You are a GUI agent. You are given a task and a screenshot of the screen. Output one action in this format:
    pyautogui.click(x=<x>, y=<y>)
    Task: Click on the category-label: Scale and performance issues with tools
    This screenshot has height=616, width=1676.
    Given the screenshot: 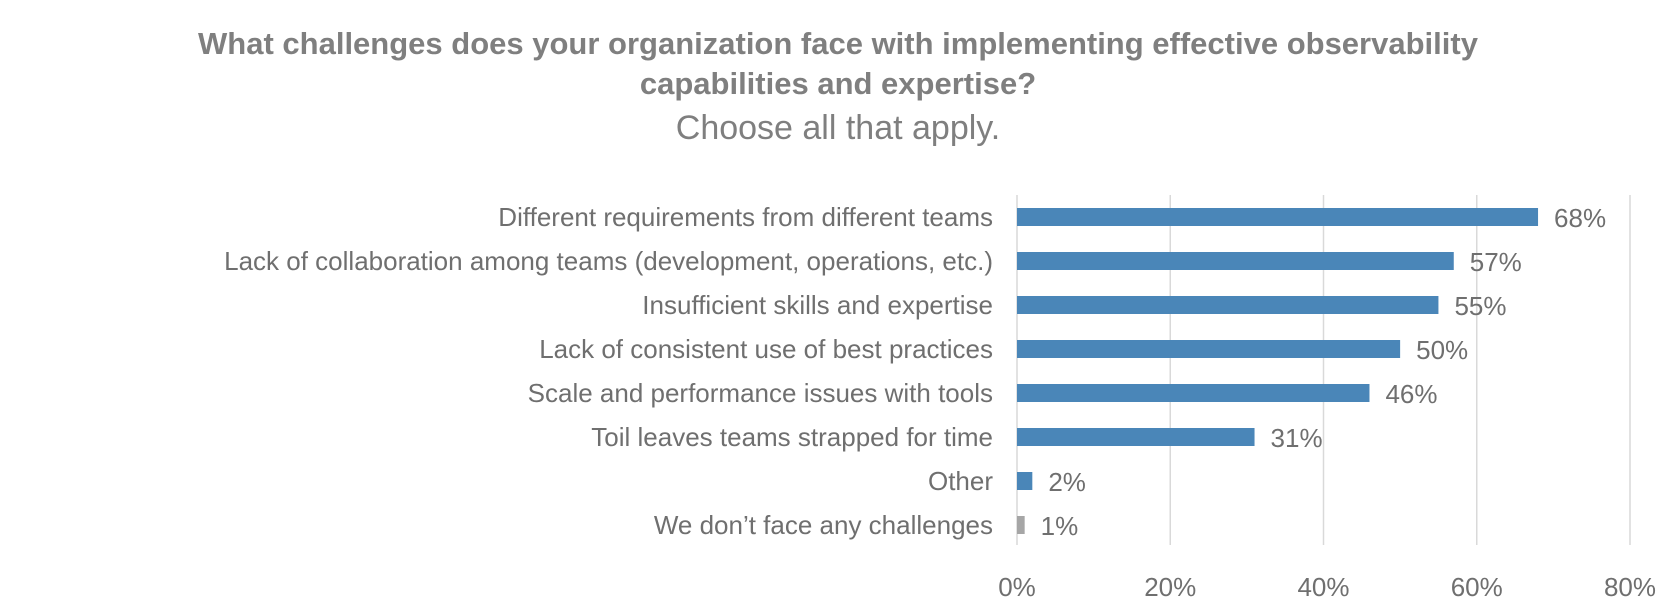 What is the action you would take?
    pyautogui.click(x=760, y=393)
    